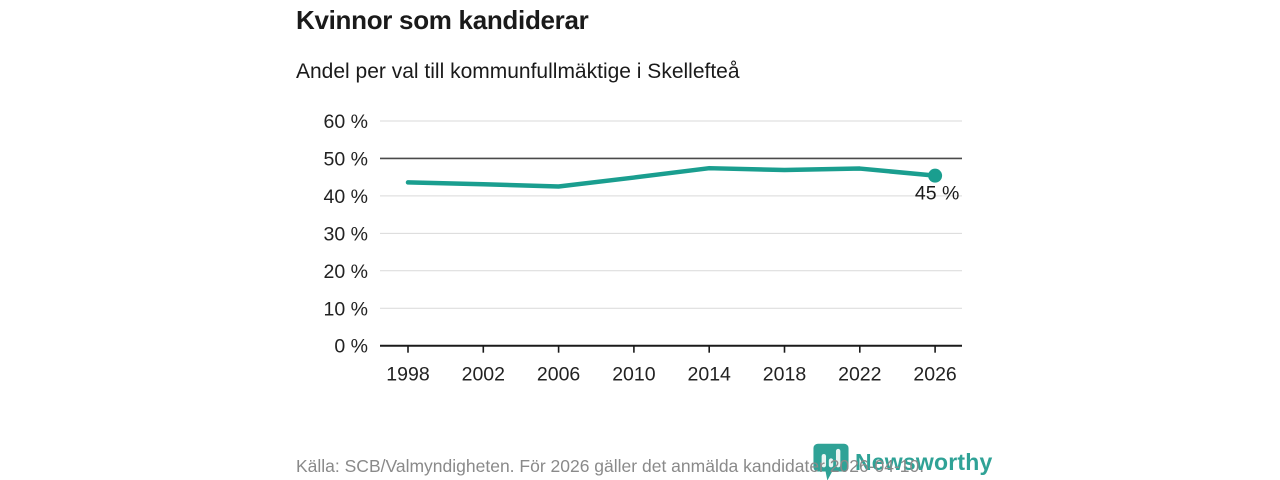 Image resolution: width=1280 pixels, height=480 pixels. I want to click on svg-text: 2022, so click(859, 375).